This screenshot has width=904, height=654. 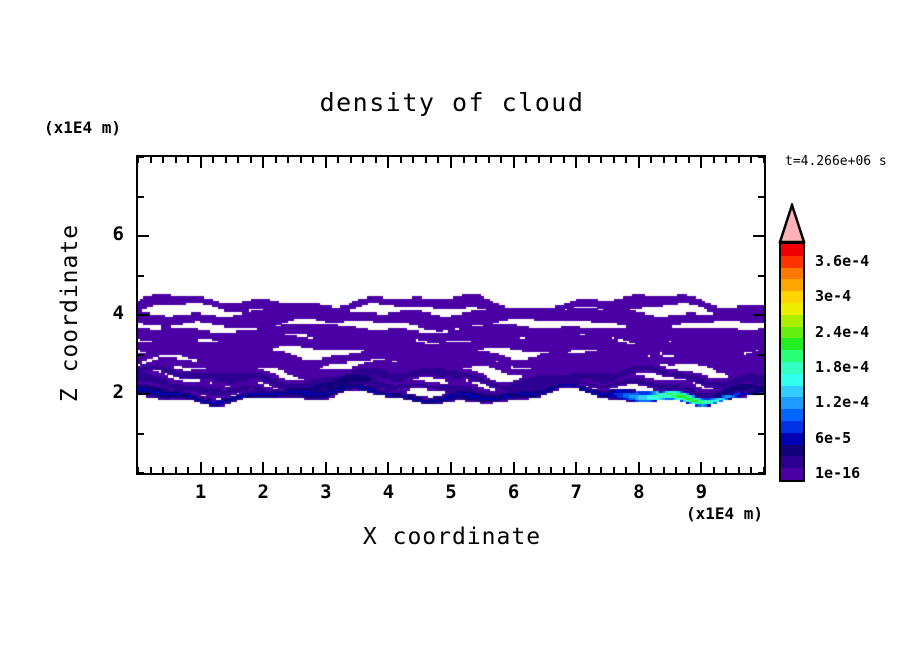 I want to click on tick-label-x: 8, so click(x=639, y=492).